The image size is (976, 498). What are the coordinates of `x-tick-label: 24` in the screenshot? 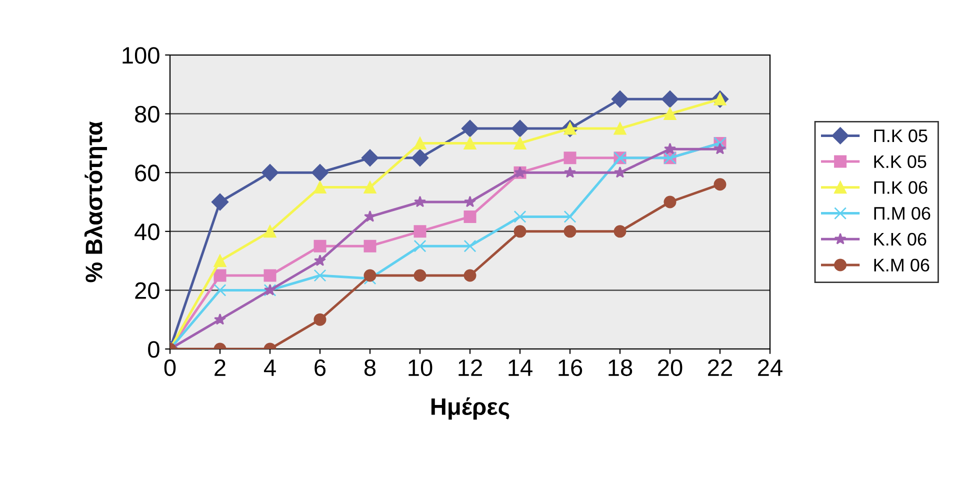 It's located at (770, 367).